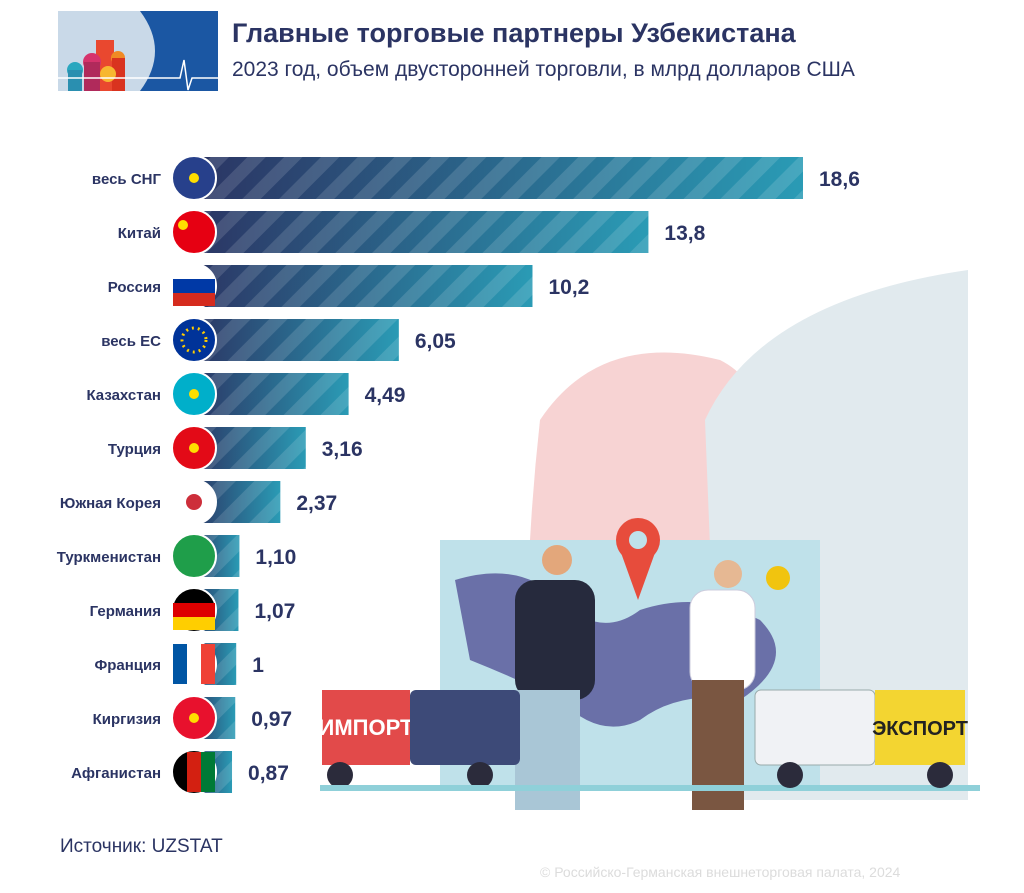  I want to click on category-label: Россия, so click(134, 287).